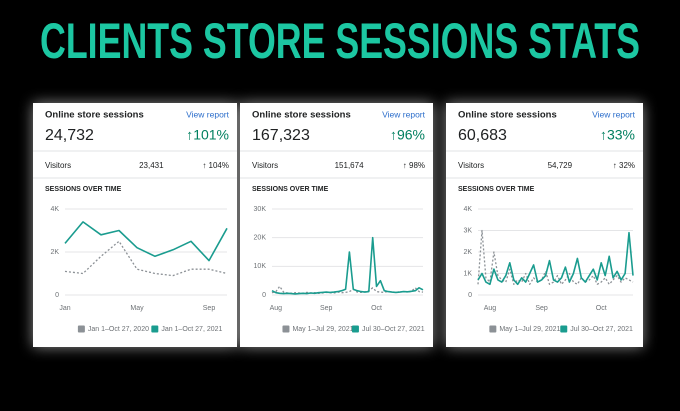 This screenshot has width=680, height=411. I want to click on y-tick-label: 30K, so click(260, 209).